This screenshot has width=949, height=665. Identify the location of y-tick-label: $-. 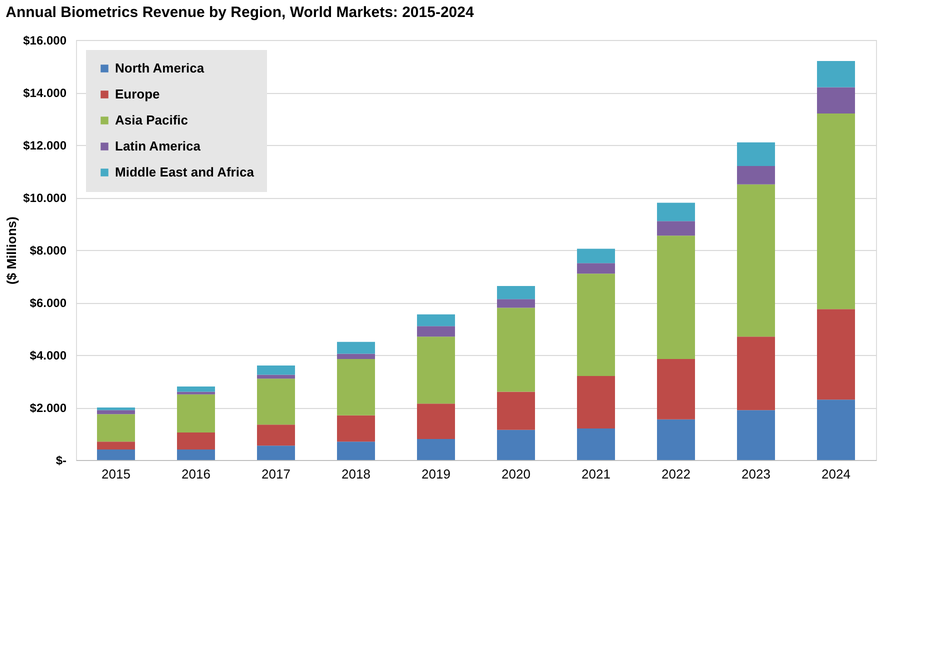
(61, 461).